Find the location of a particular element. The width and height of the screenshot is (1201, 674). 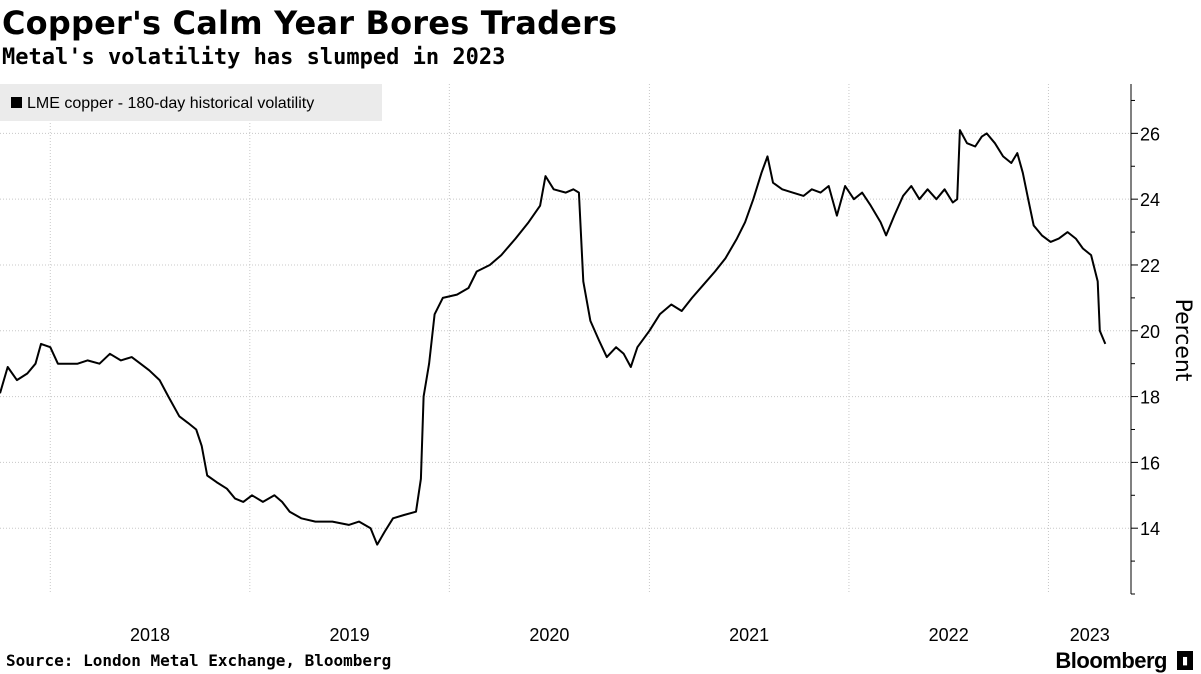

y-tick-label: 26 is located at coordinates (1150, 134).